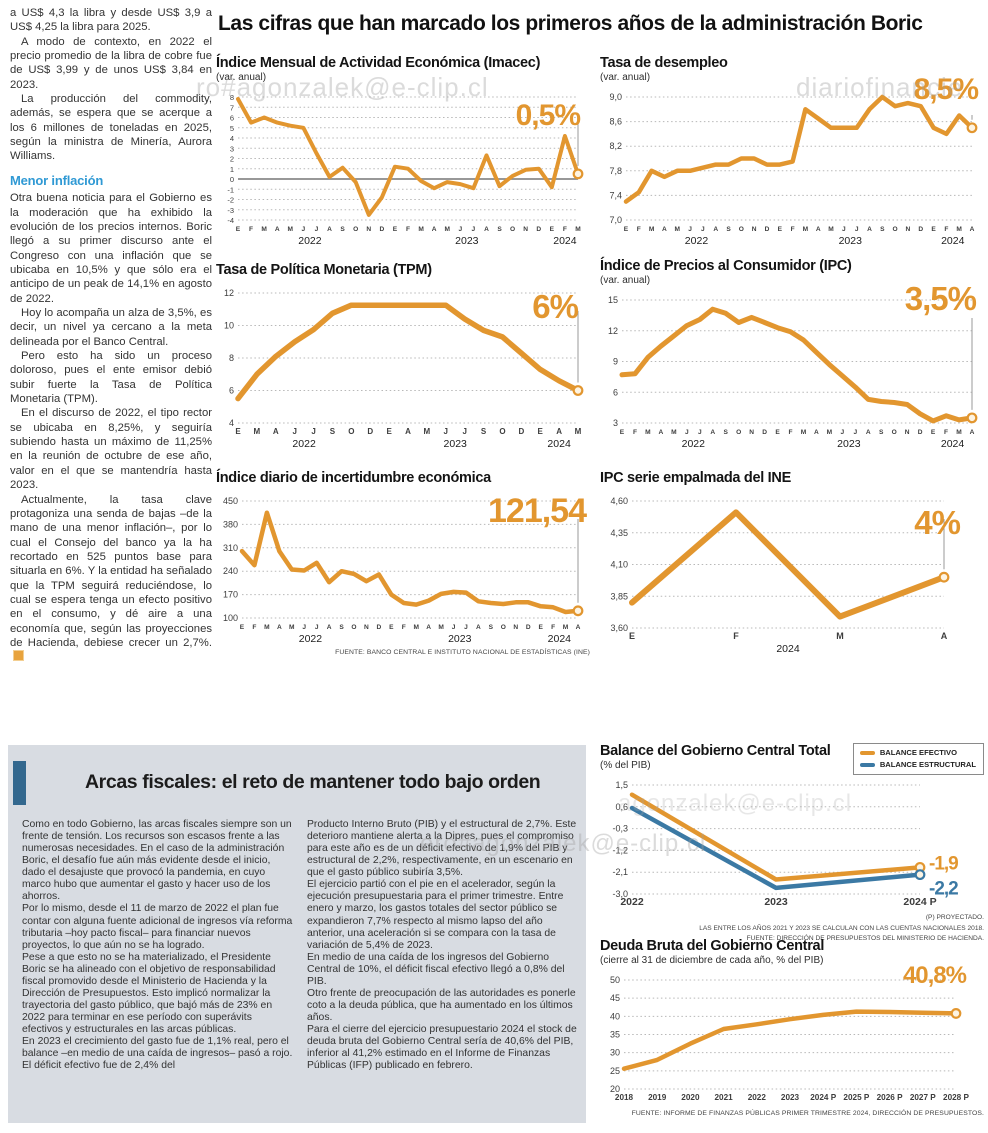 This screenshot has height=1133, width=988. Describe the element at coordinates (712, 946) in the screenshot. I see `chart-title: Deuda Bruta del Gobierno Central` at that location.